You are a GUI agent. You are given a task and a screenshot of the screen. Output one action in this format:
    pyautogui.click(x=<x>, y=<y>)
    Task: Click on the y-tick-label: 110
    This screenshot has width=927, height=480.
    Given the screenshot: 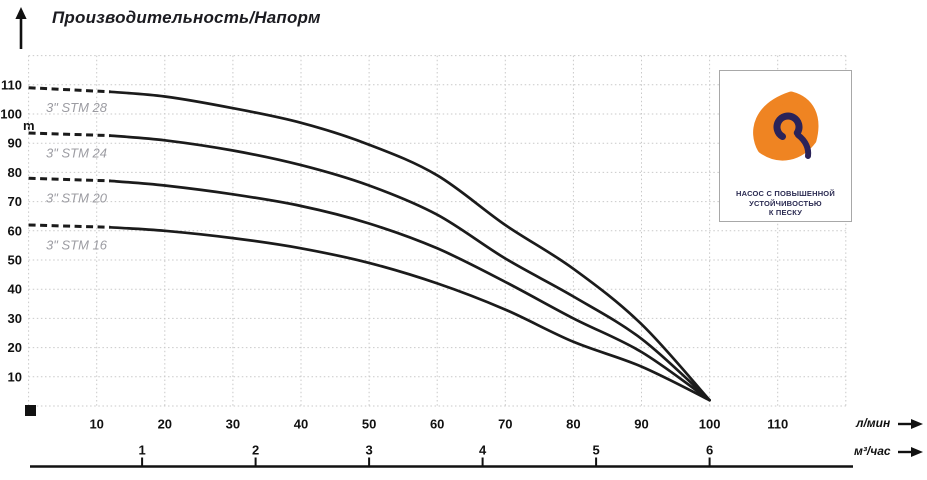 What is the action you would take?
    pyautogui.click(x=11, y=84)
    